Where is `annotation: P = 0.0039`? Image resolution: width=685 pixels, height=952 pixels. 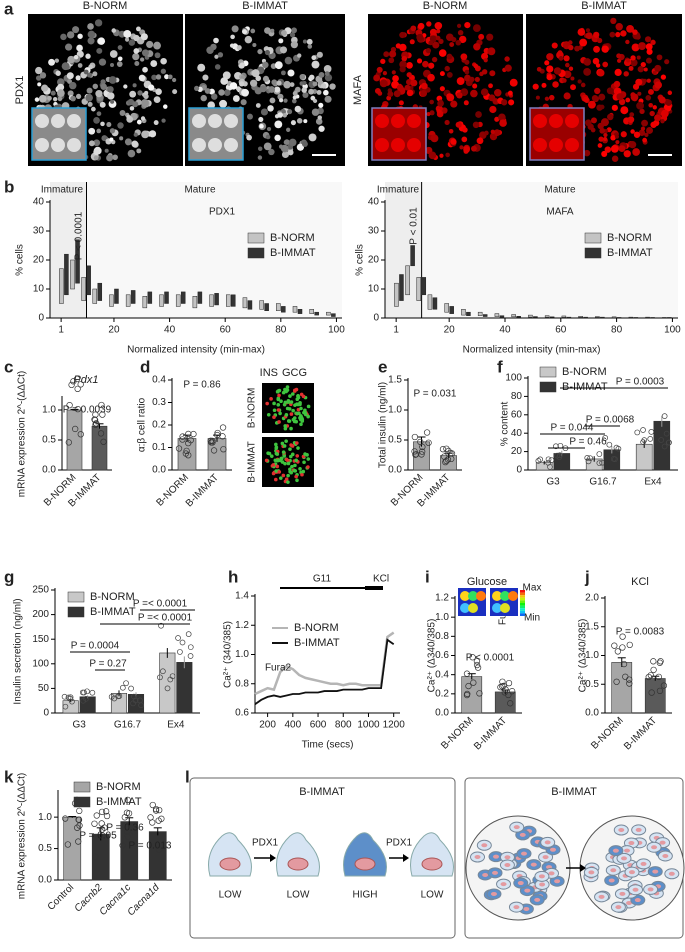
annotation: P = 0.0039 is located at coordinates (87, 410).